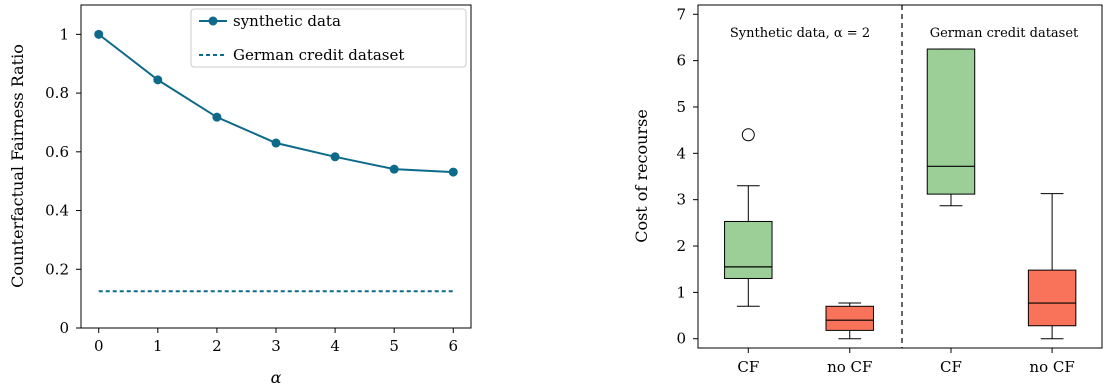 This screenshot has height=387, width=1104. What do you see at coordinates (681, 200) in the screenshot?
I see `right-y-tick-label: 3` at bounding box center [681, 200].